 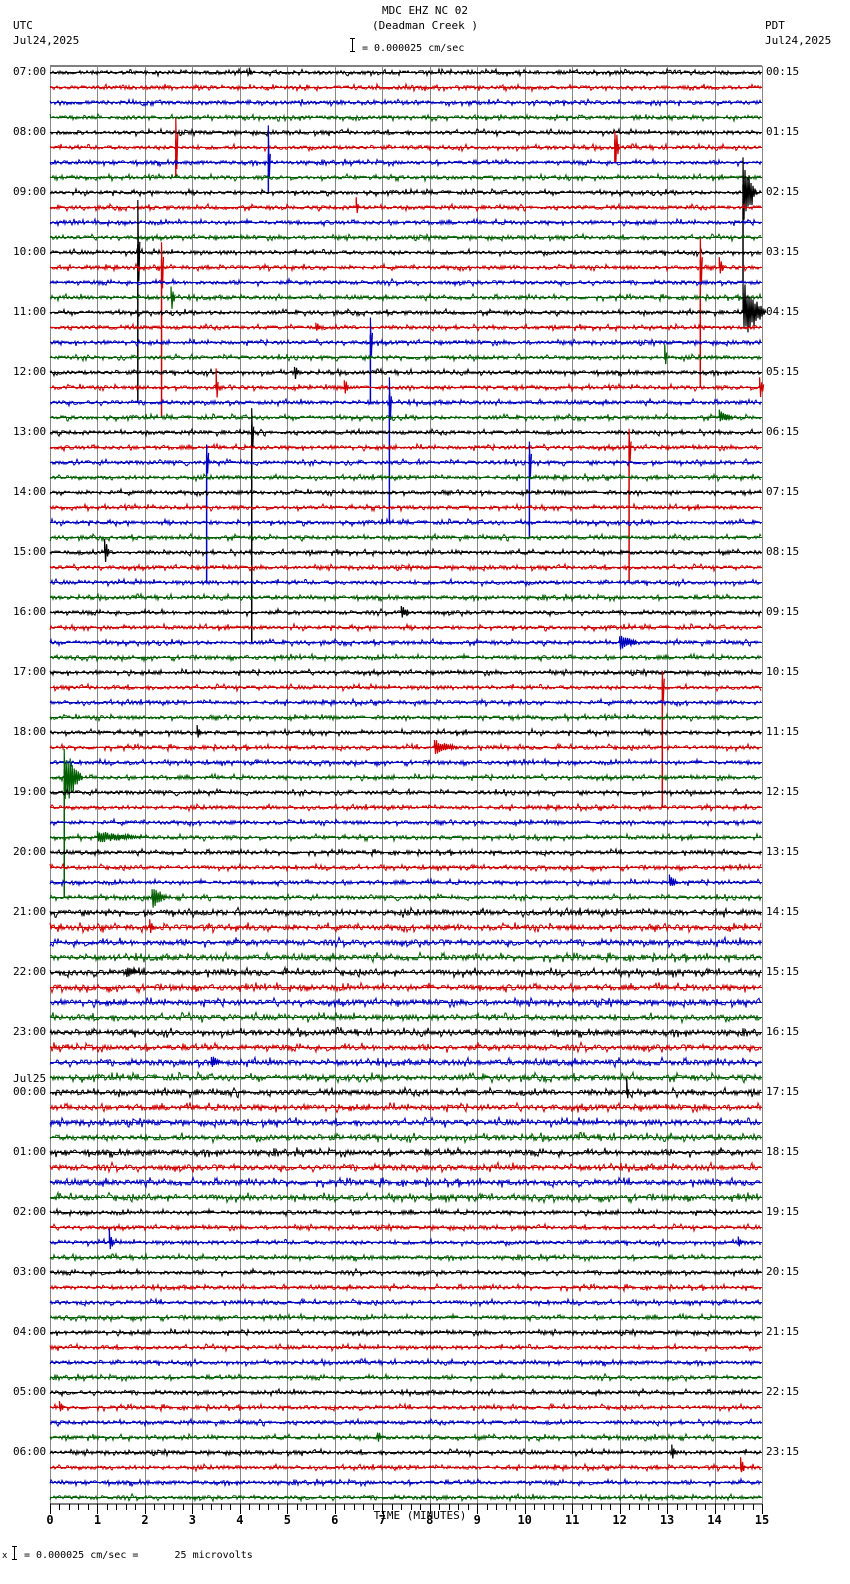 I want to click on right-hour-label: 20:15, so click(x=783, y=1271).